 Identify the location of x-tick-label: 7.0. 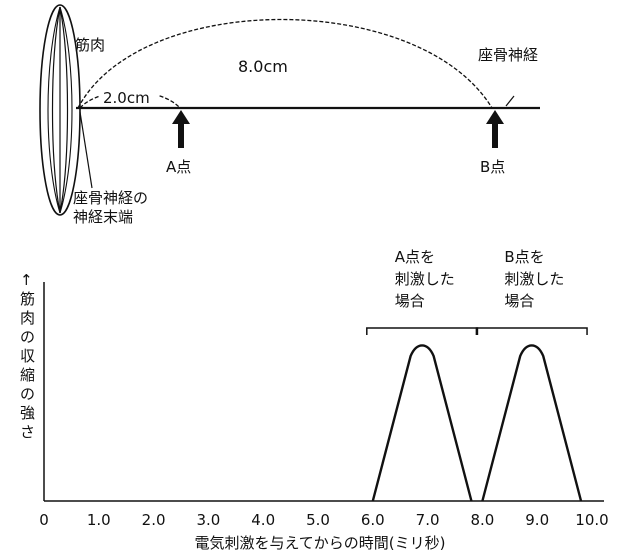
(428, 520).